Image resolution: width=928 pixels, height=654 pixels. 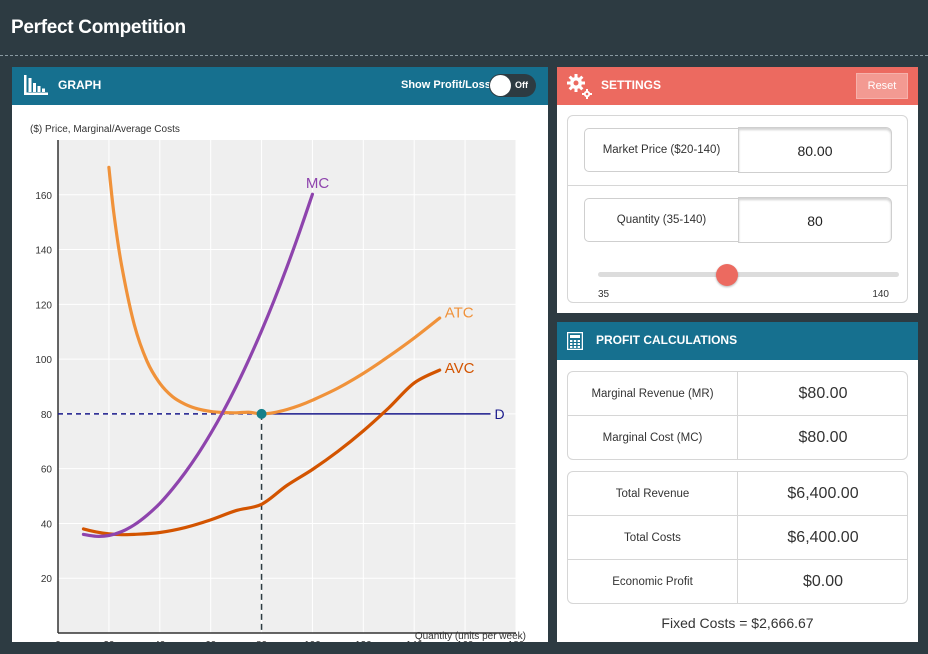 I want to click on profit-loss-toggle: Off, so click(x=512, y=85).